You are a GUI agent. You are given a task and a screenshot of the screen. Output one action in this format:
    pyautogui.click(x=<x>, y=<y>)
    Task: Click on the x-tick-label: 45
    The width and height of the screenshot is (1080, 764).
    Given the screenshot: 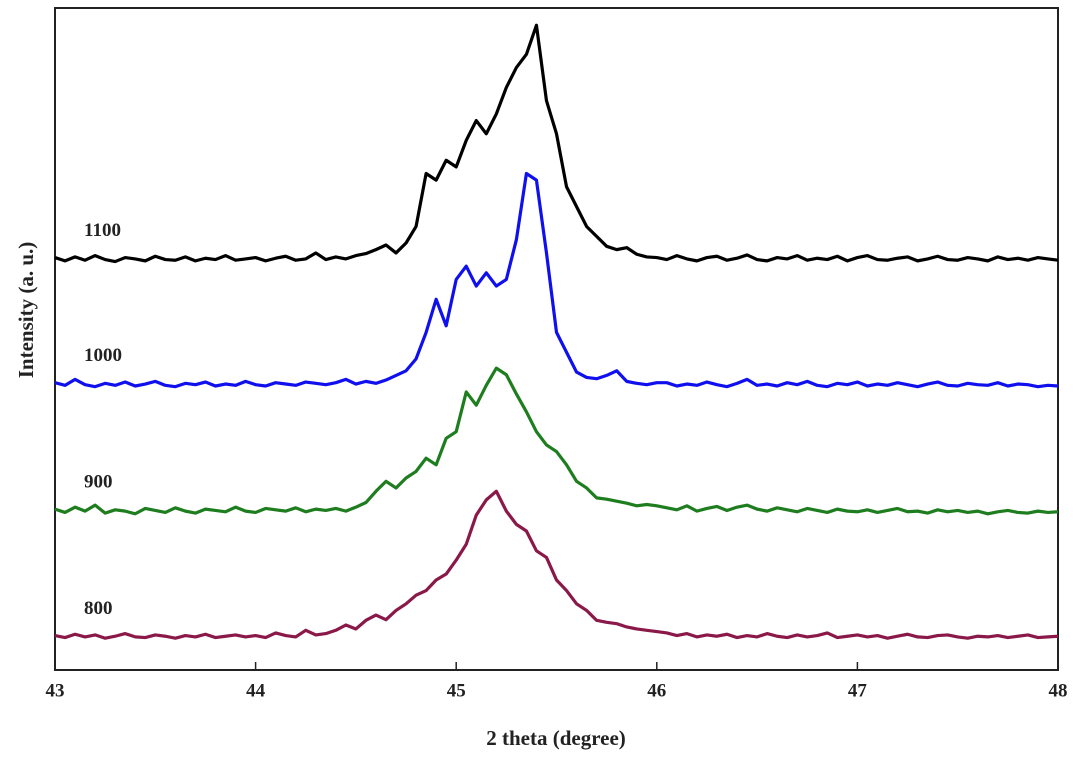 What is the action you would take?
    pyautogui.click(x=456, y=690)
    